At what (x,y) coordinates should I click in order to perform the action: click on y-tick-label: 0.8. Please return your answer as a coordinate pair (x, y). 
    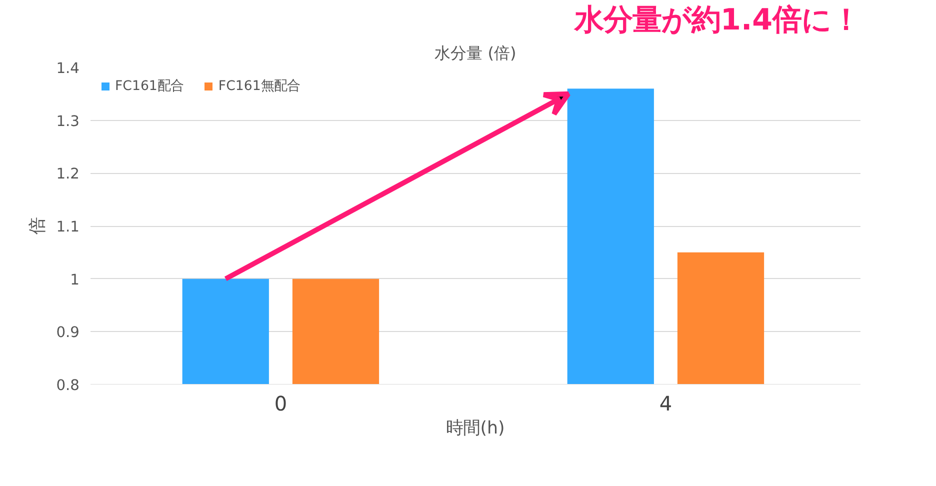
    Looking at the image, I should click on (68, 385).